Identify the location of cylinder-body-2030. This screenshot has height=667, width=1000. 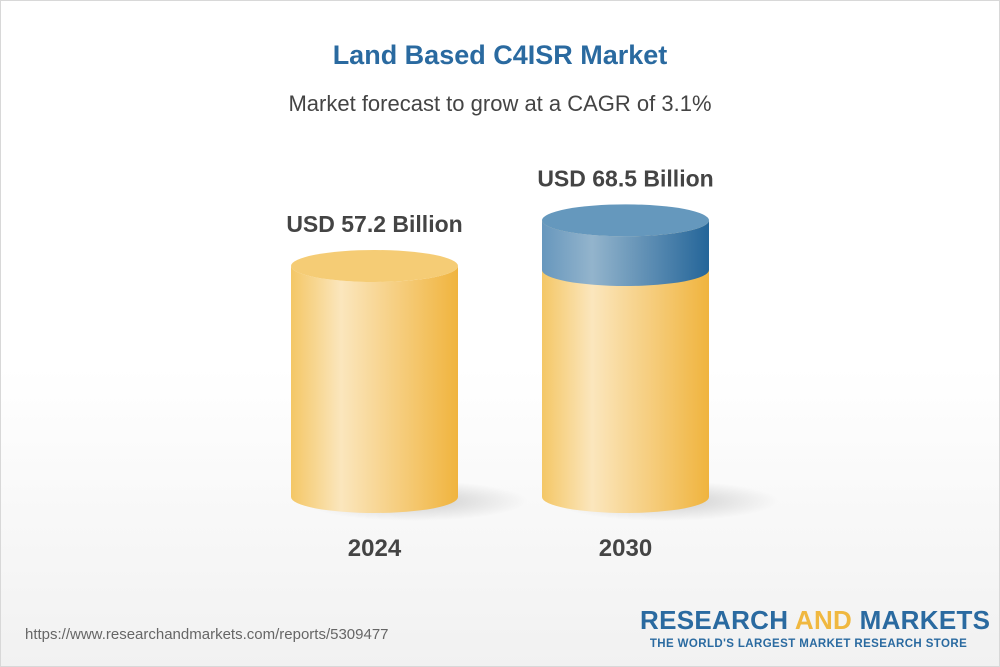
(625, 366).